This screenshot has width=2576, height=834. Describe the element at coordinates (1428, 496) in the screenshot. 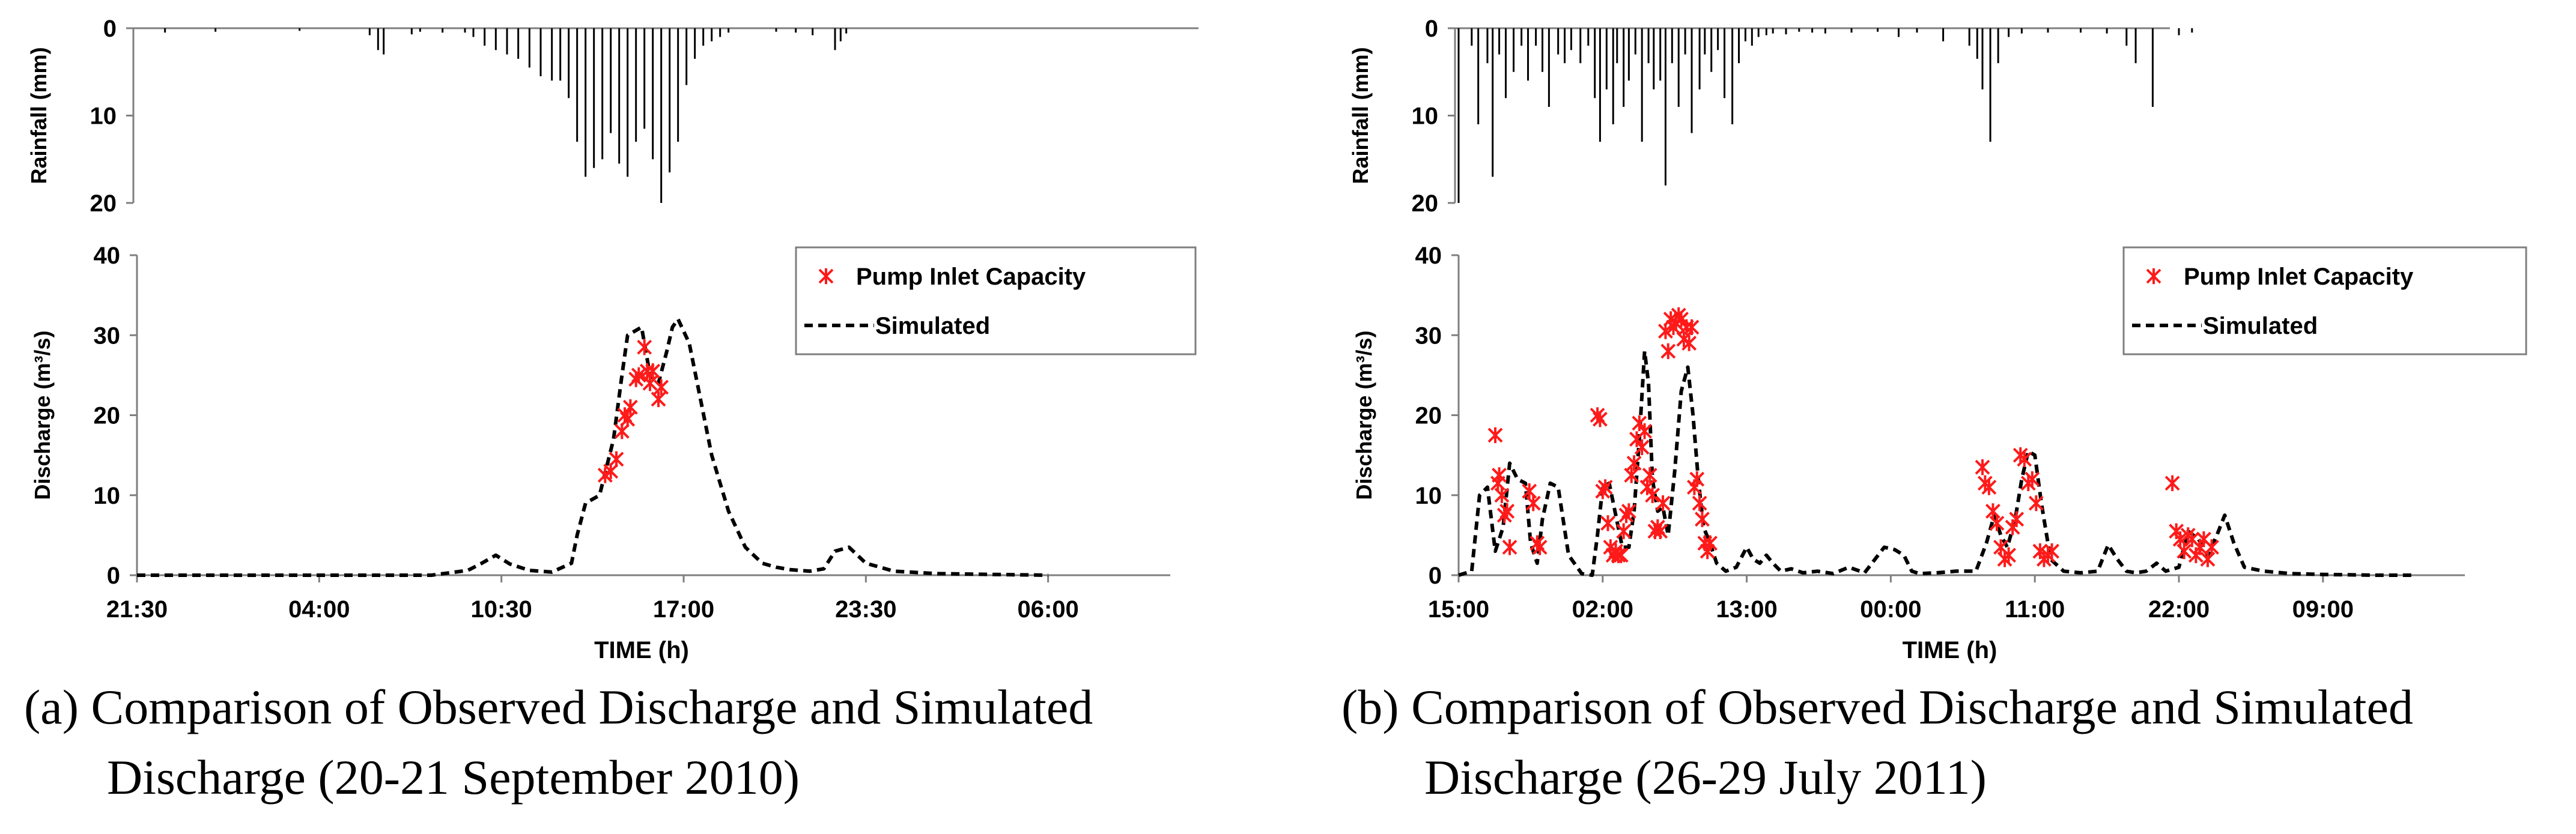

I see `discharge-y-tick-label: 10` at that location.